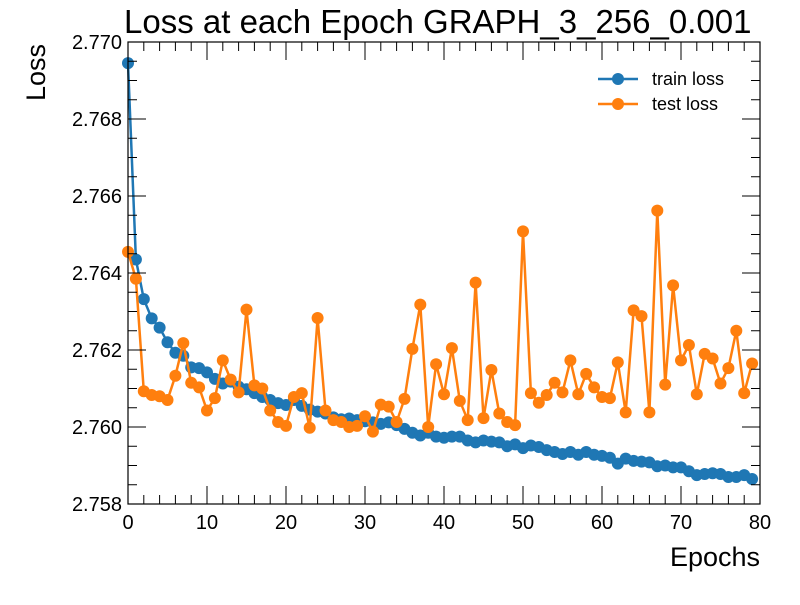 Image resolution: width=800 pixels, height=605 pixels. I want to click on legend-train-loss-marker, so click(618, 79).